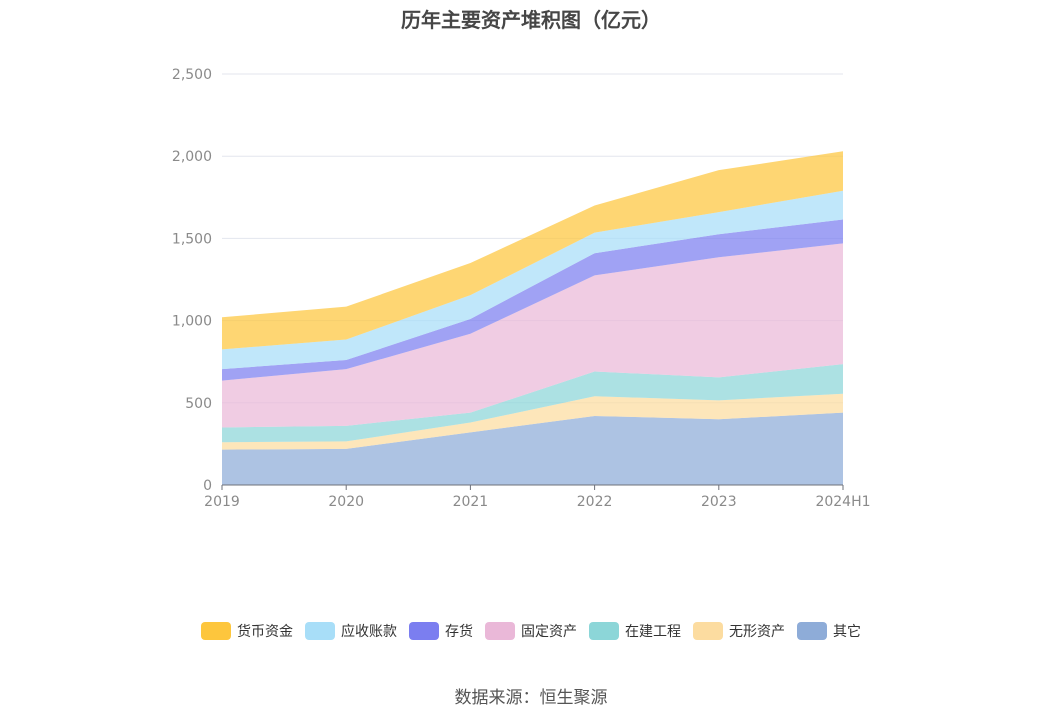 The height and width of the screenshot is (718, 1062). What do you see at coordinates (192, 75) in the screenshot?
I see `y-tick-label: 2,500` at bounding box center [192, 75].